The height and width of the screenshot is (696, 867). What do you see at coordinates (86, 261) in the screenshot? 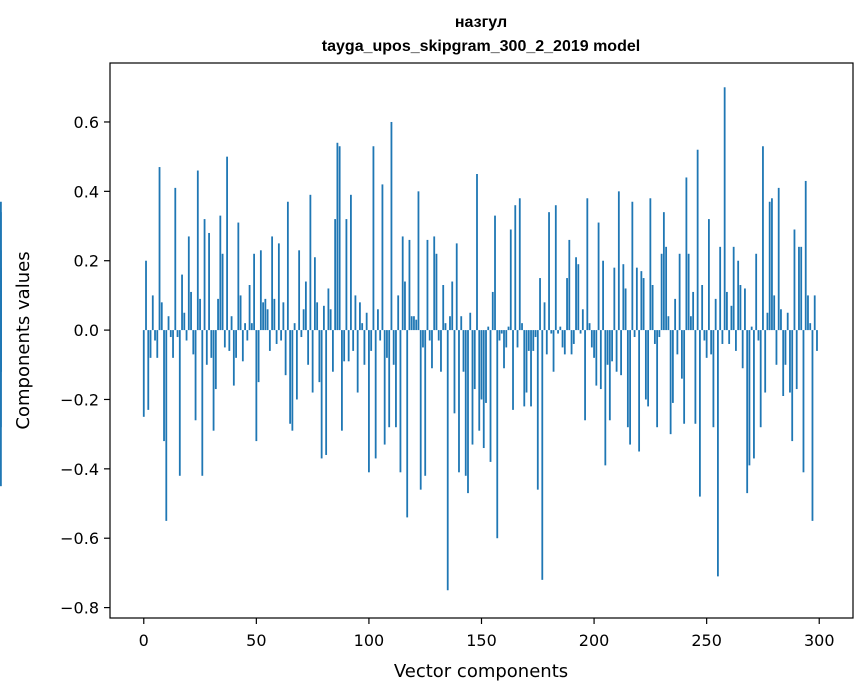
I see `y-tick-label: 0.2` at bounding box center [86, 261].